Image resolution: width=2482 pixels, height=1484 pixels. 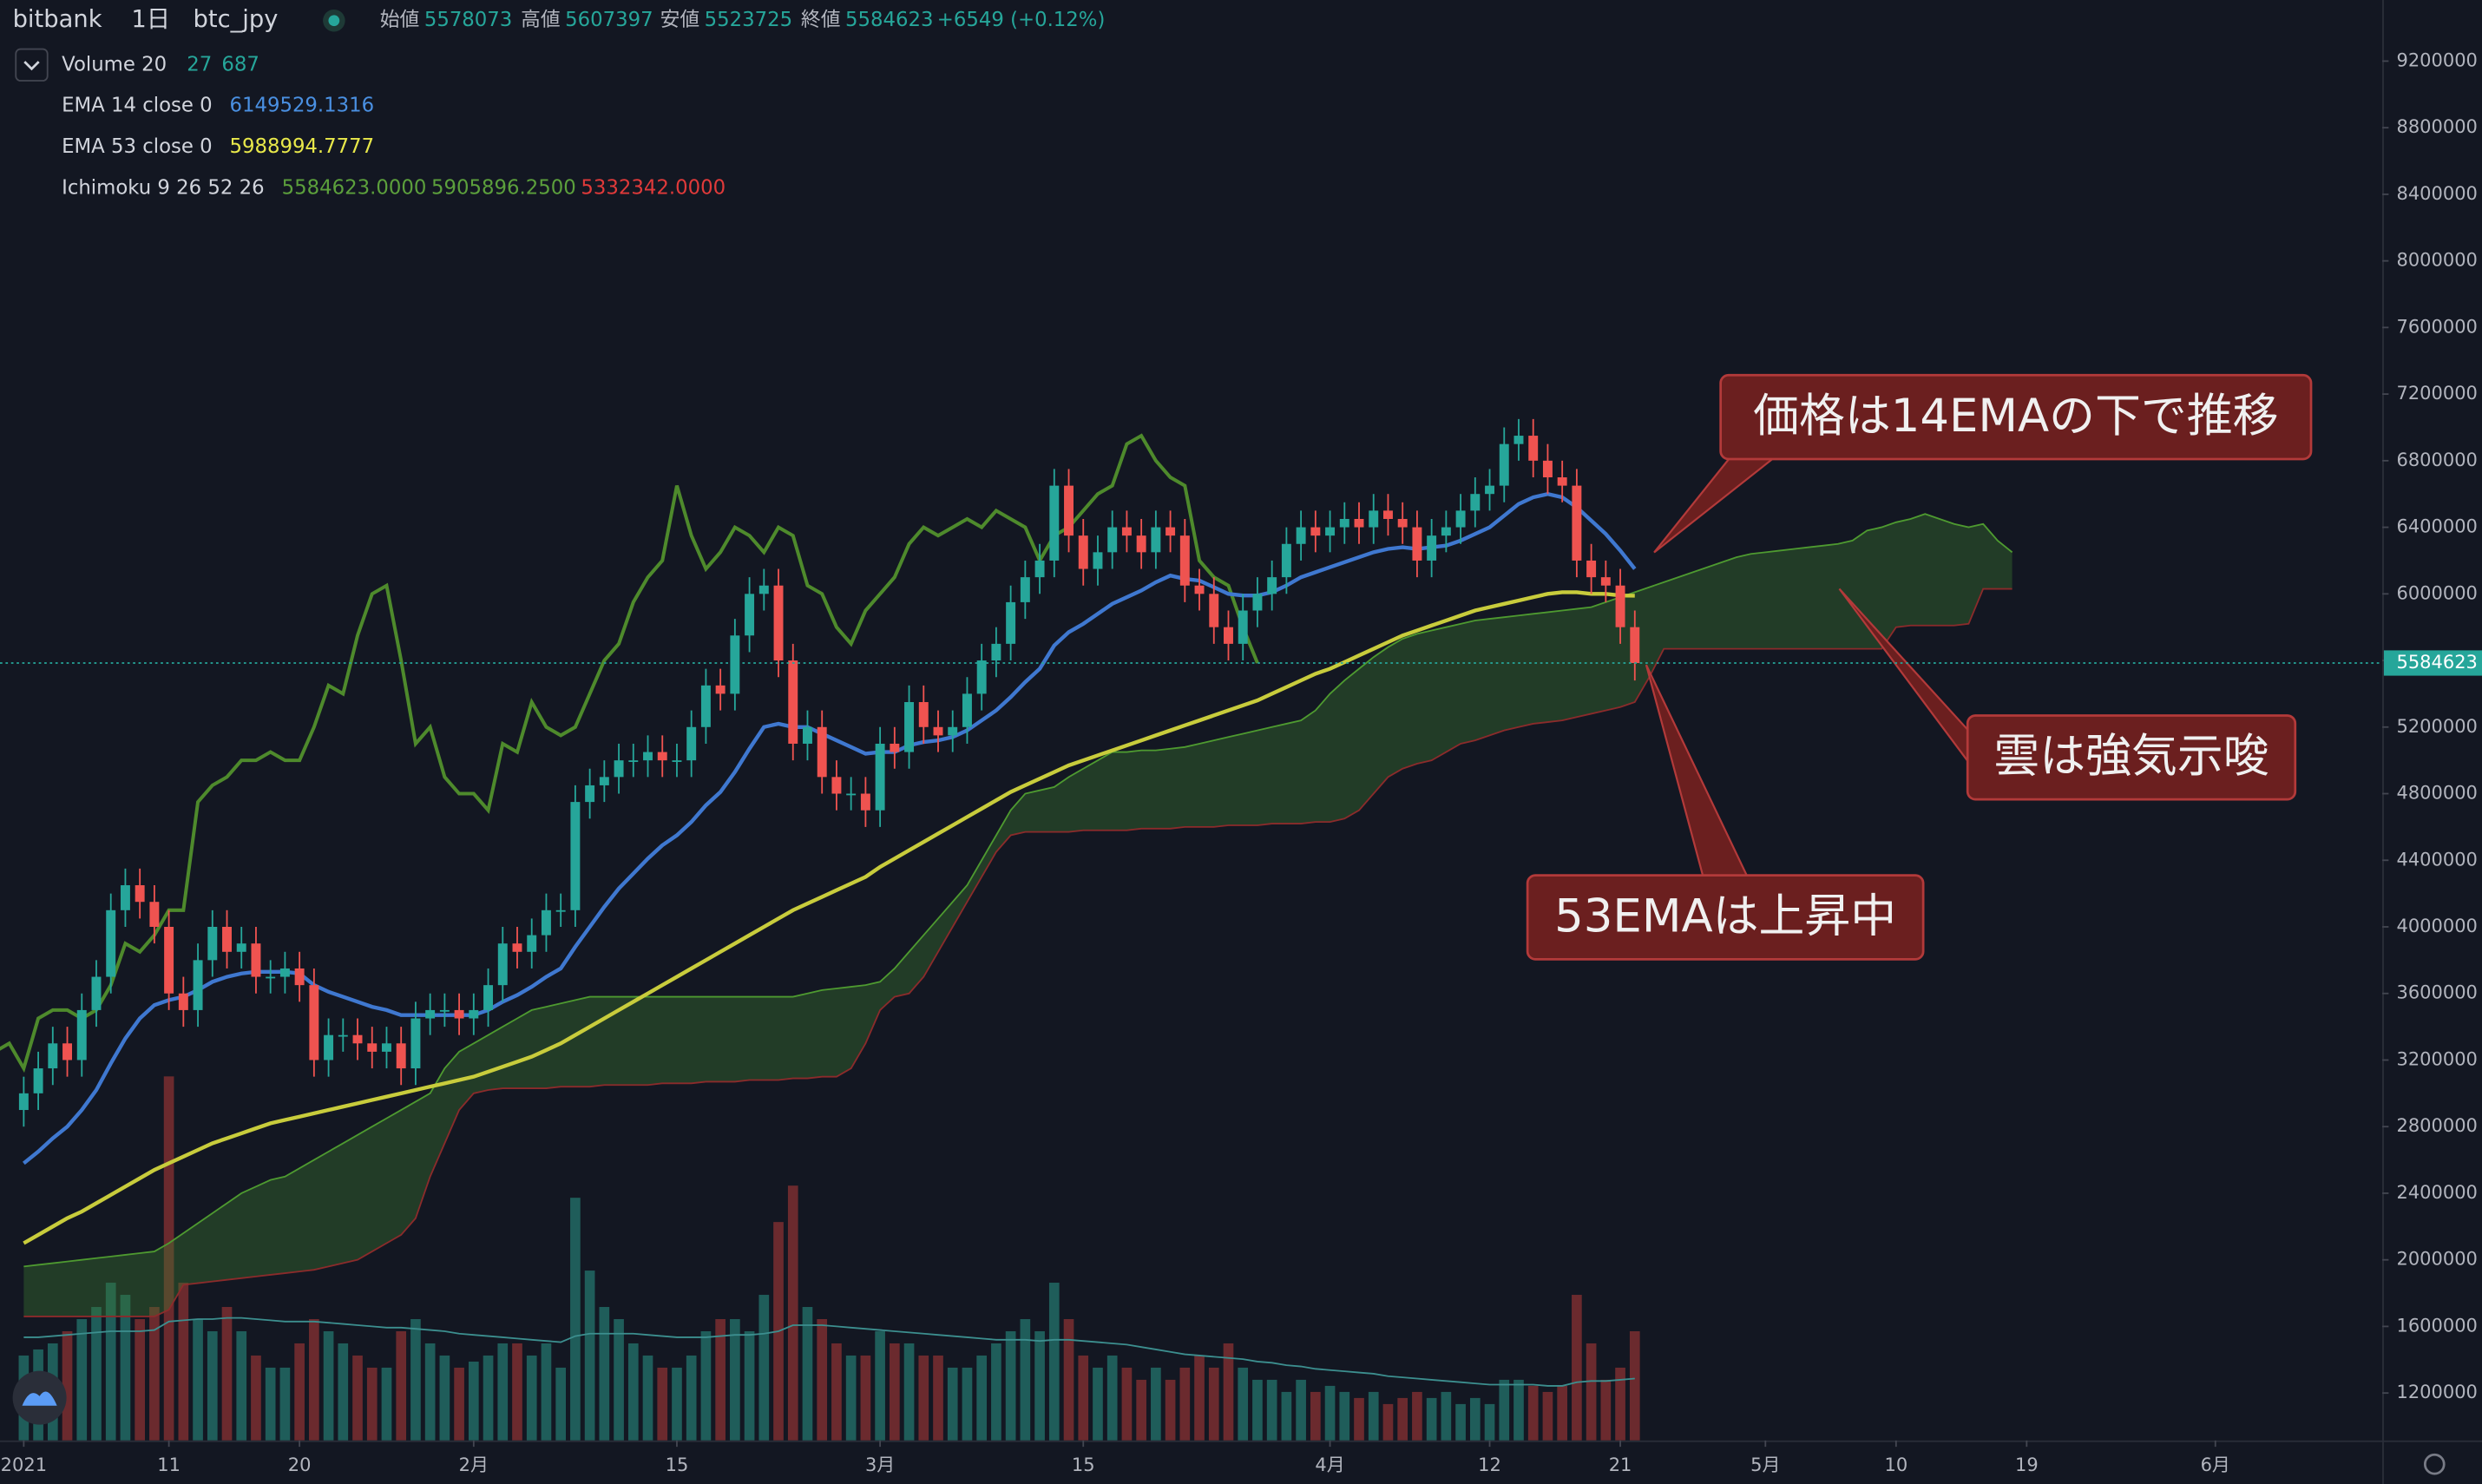 I want to click on y-tick-label: 2400000, so click(x=2437, y=1192).